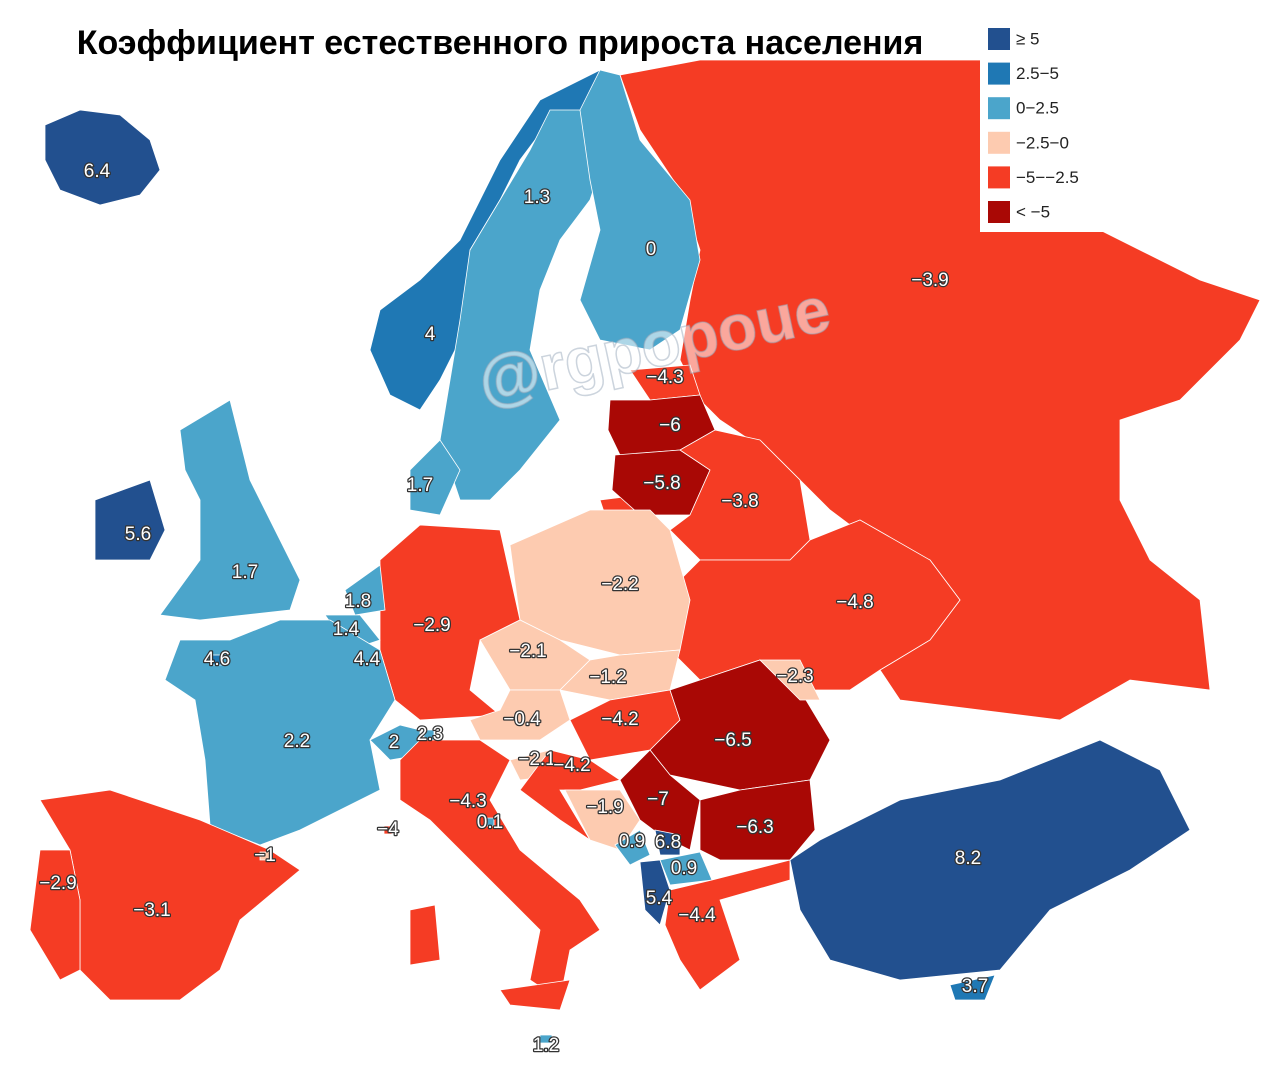 This screenshot has width=1280, height=1085. What do you see at coordinates (755, 827) in the screenshot?
I see `region-label: −6.3` at bounding box center [755, 827].